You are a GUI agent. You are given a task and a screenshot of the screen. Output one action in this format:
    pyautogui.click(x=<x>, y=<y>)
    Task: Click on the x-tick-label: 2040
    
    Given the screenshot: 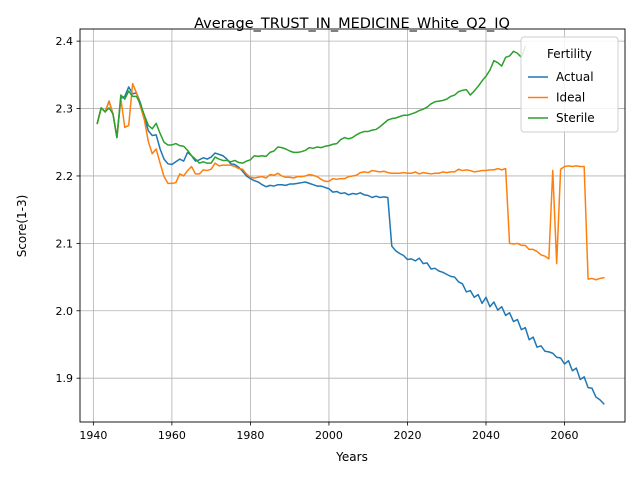 What is the action you would take?
    pyautogui.click(x=486, y=435)
    